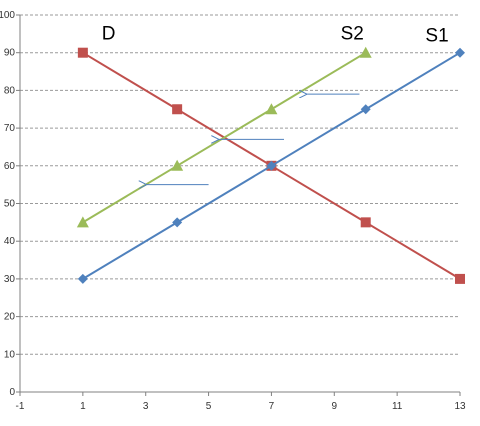  Describe the element at coordinates (272, 406) in the screenshot. I see `x-tick-label: 7` at that location.